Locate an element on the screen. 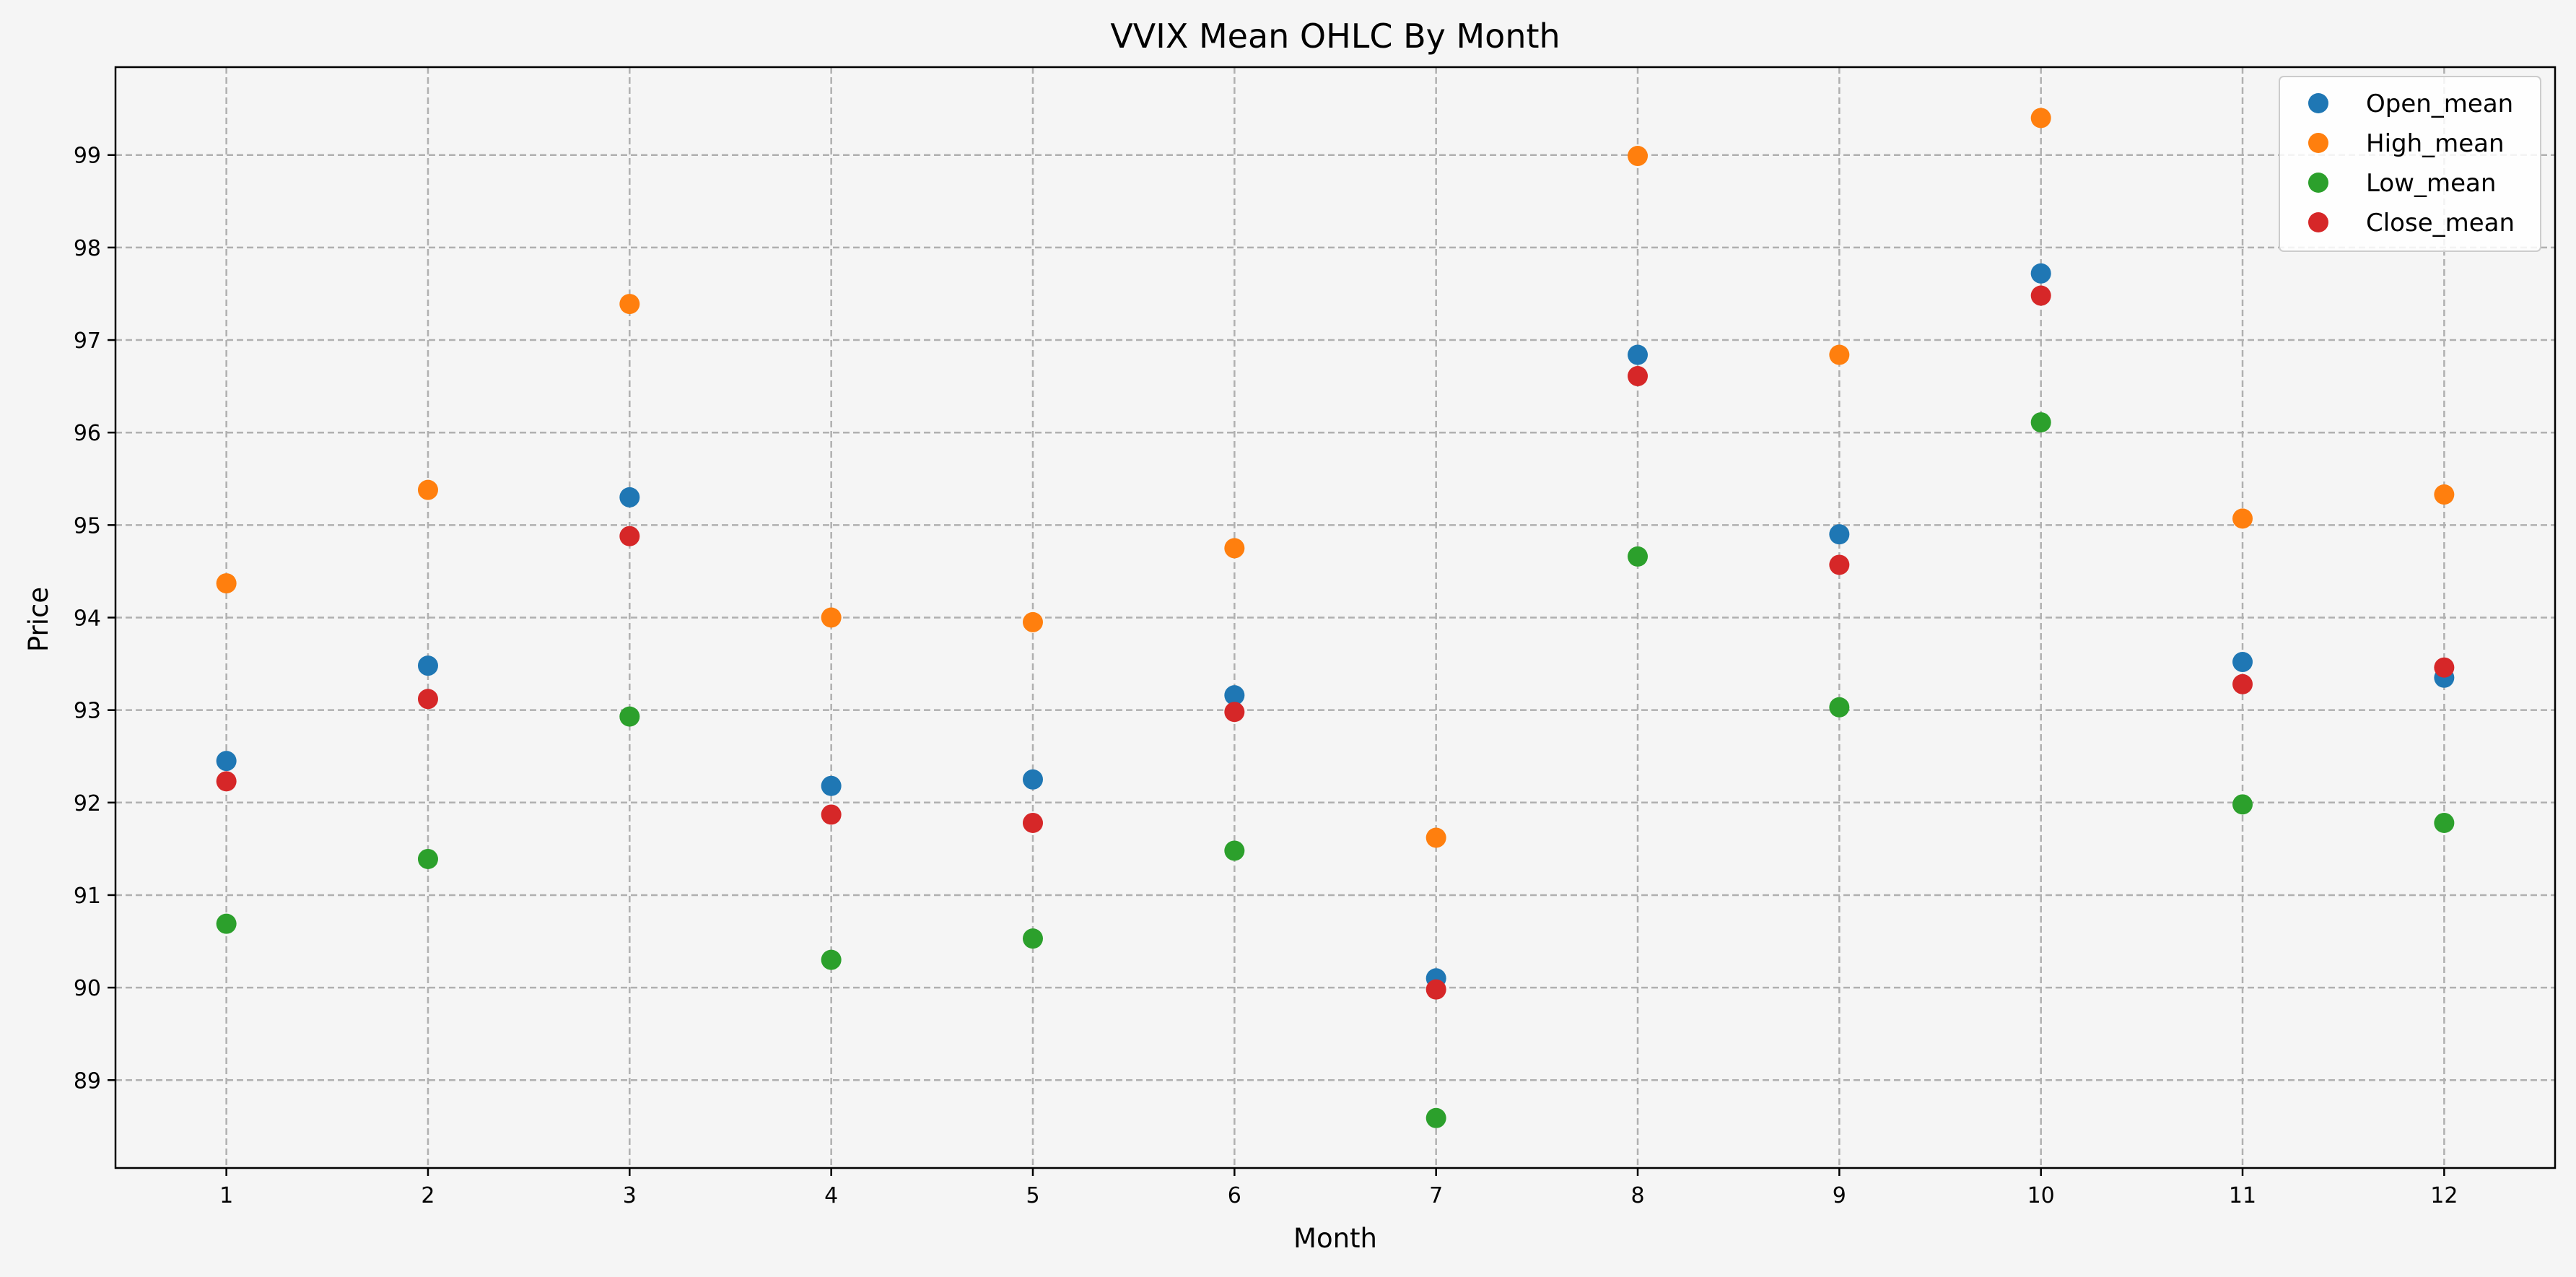 The height and width of the screenshot is (1277, 2576). x-tick-label: 11 is located at coordinates (2242, 1195).